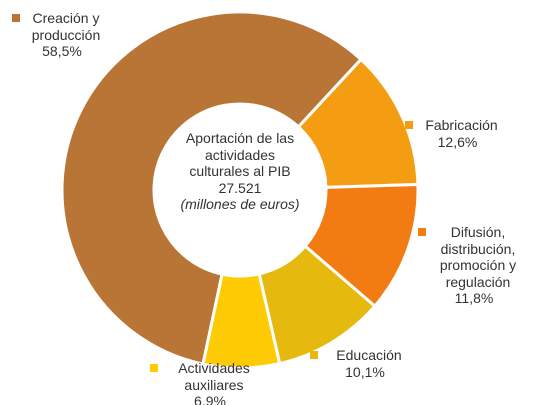 Image resolution: width=533 pixels, height=405 pixels. I want to click on value-label: 58,5%, so click(62, 51).